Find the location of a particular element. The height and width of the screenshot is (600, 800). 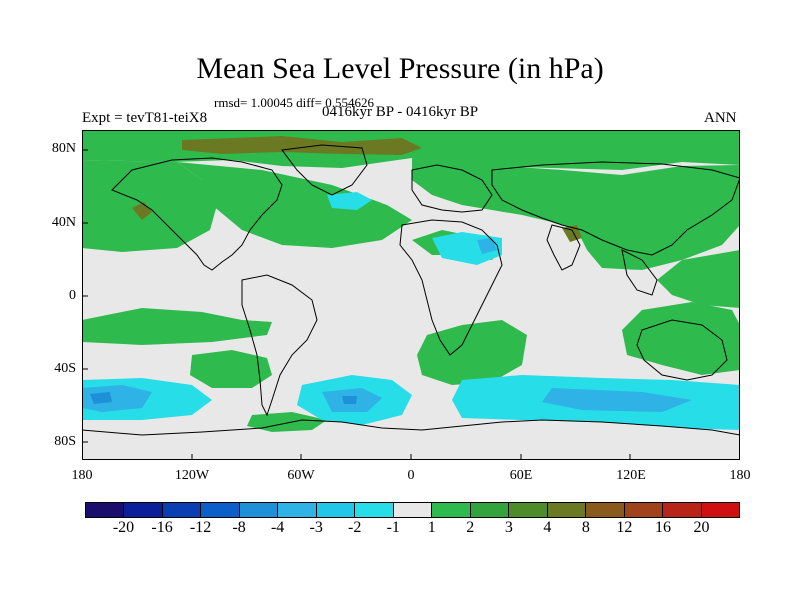

coast-antarctica is located at coordinates (411, 427).